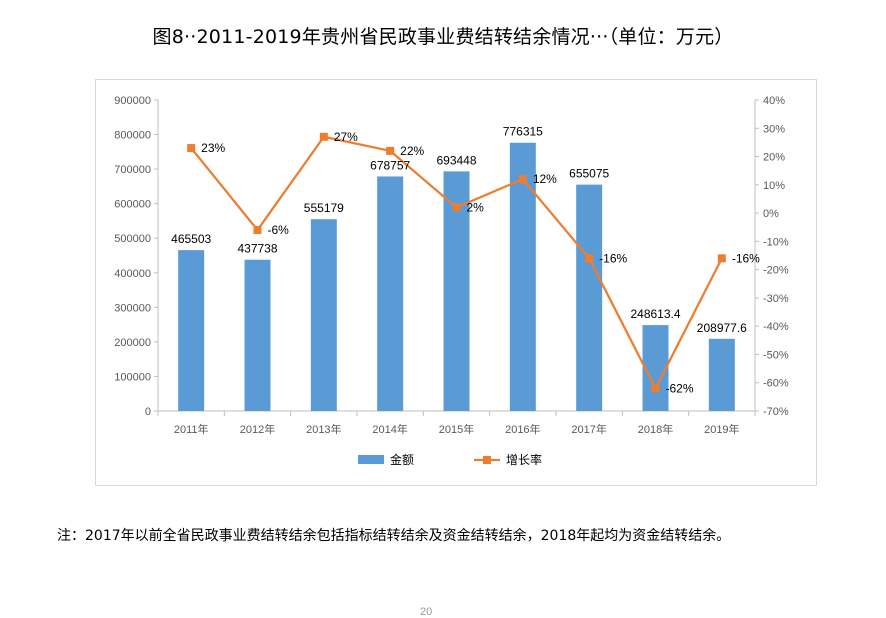 This screenshot has width=886, height=618. Describe the element at coordinates (132, 136) in the screenshot. I see `left-axis-tick-label: 800000` at that location.